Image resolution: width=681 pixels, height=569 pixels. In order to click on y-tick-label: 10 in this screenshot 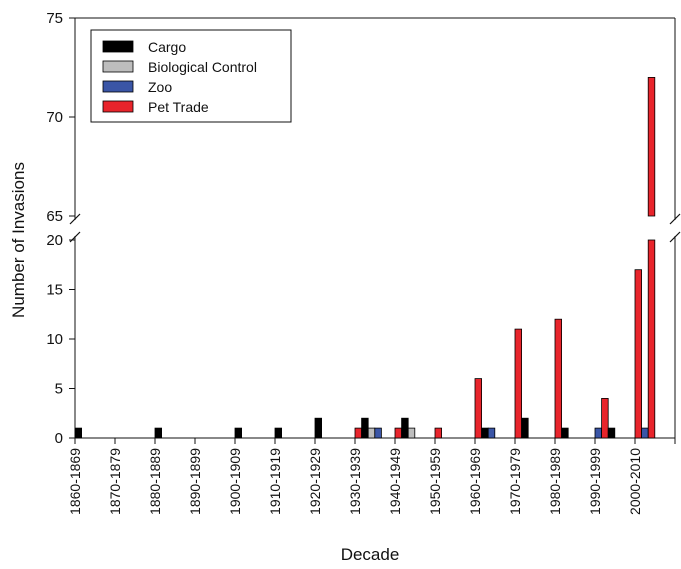, I will do `click(54, 339)`.